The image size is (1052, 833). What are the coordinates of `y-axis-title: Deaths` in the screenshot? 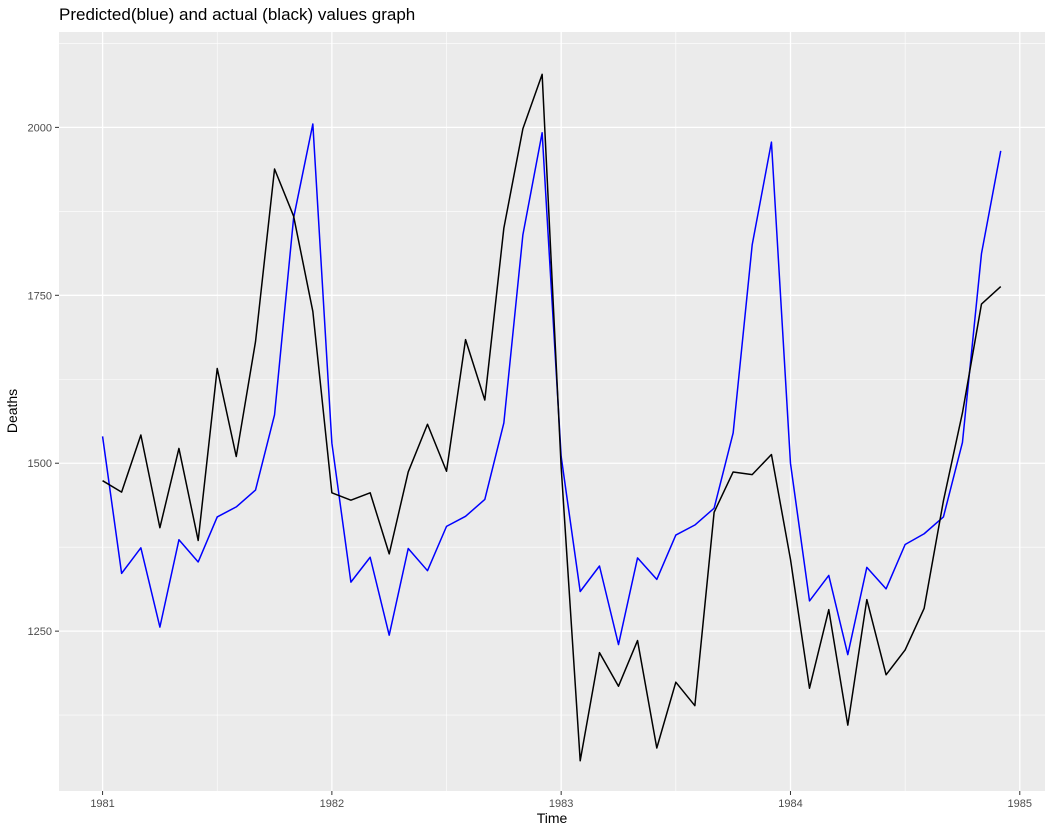 It's located at (12, 411).